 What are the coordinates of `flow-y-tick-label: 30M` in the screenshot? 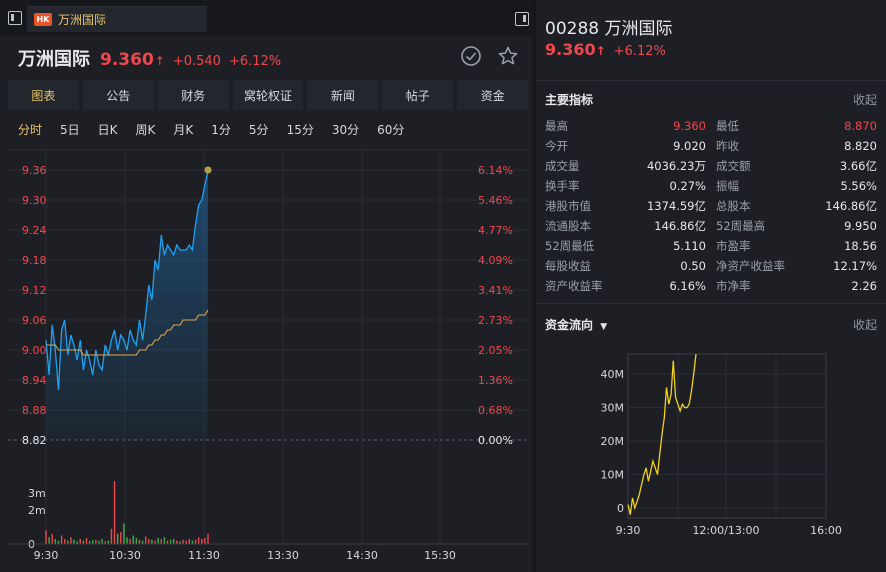 It's located at (613, 408).